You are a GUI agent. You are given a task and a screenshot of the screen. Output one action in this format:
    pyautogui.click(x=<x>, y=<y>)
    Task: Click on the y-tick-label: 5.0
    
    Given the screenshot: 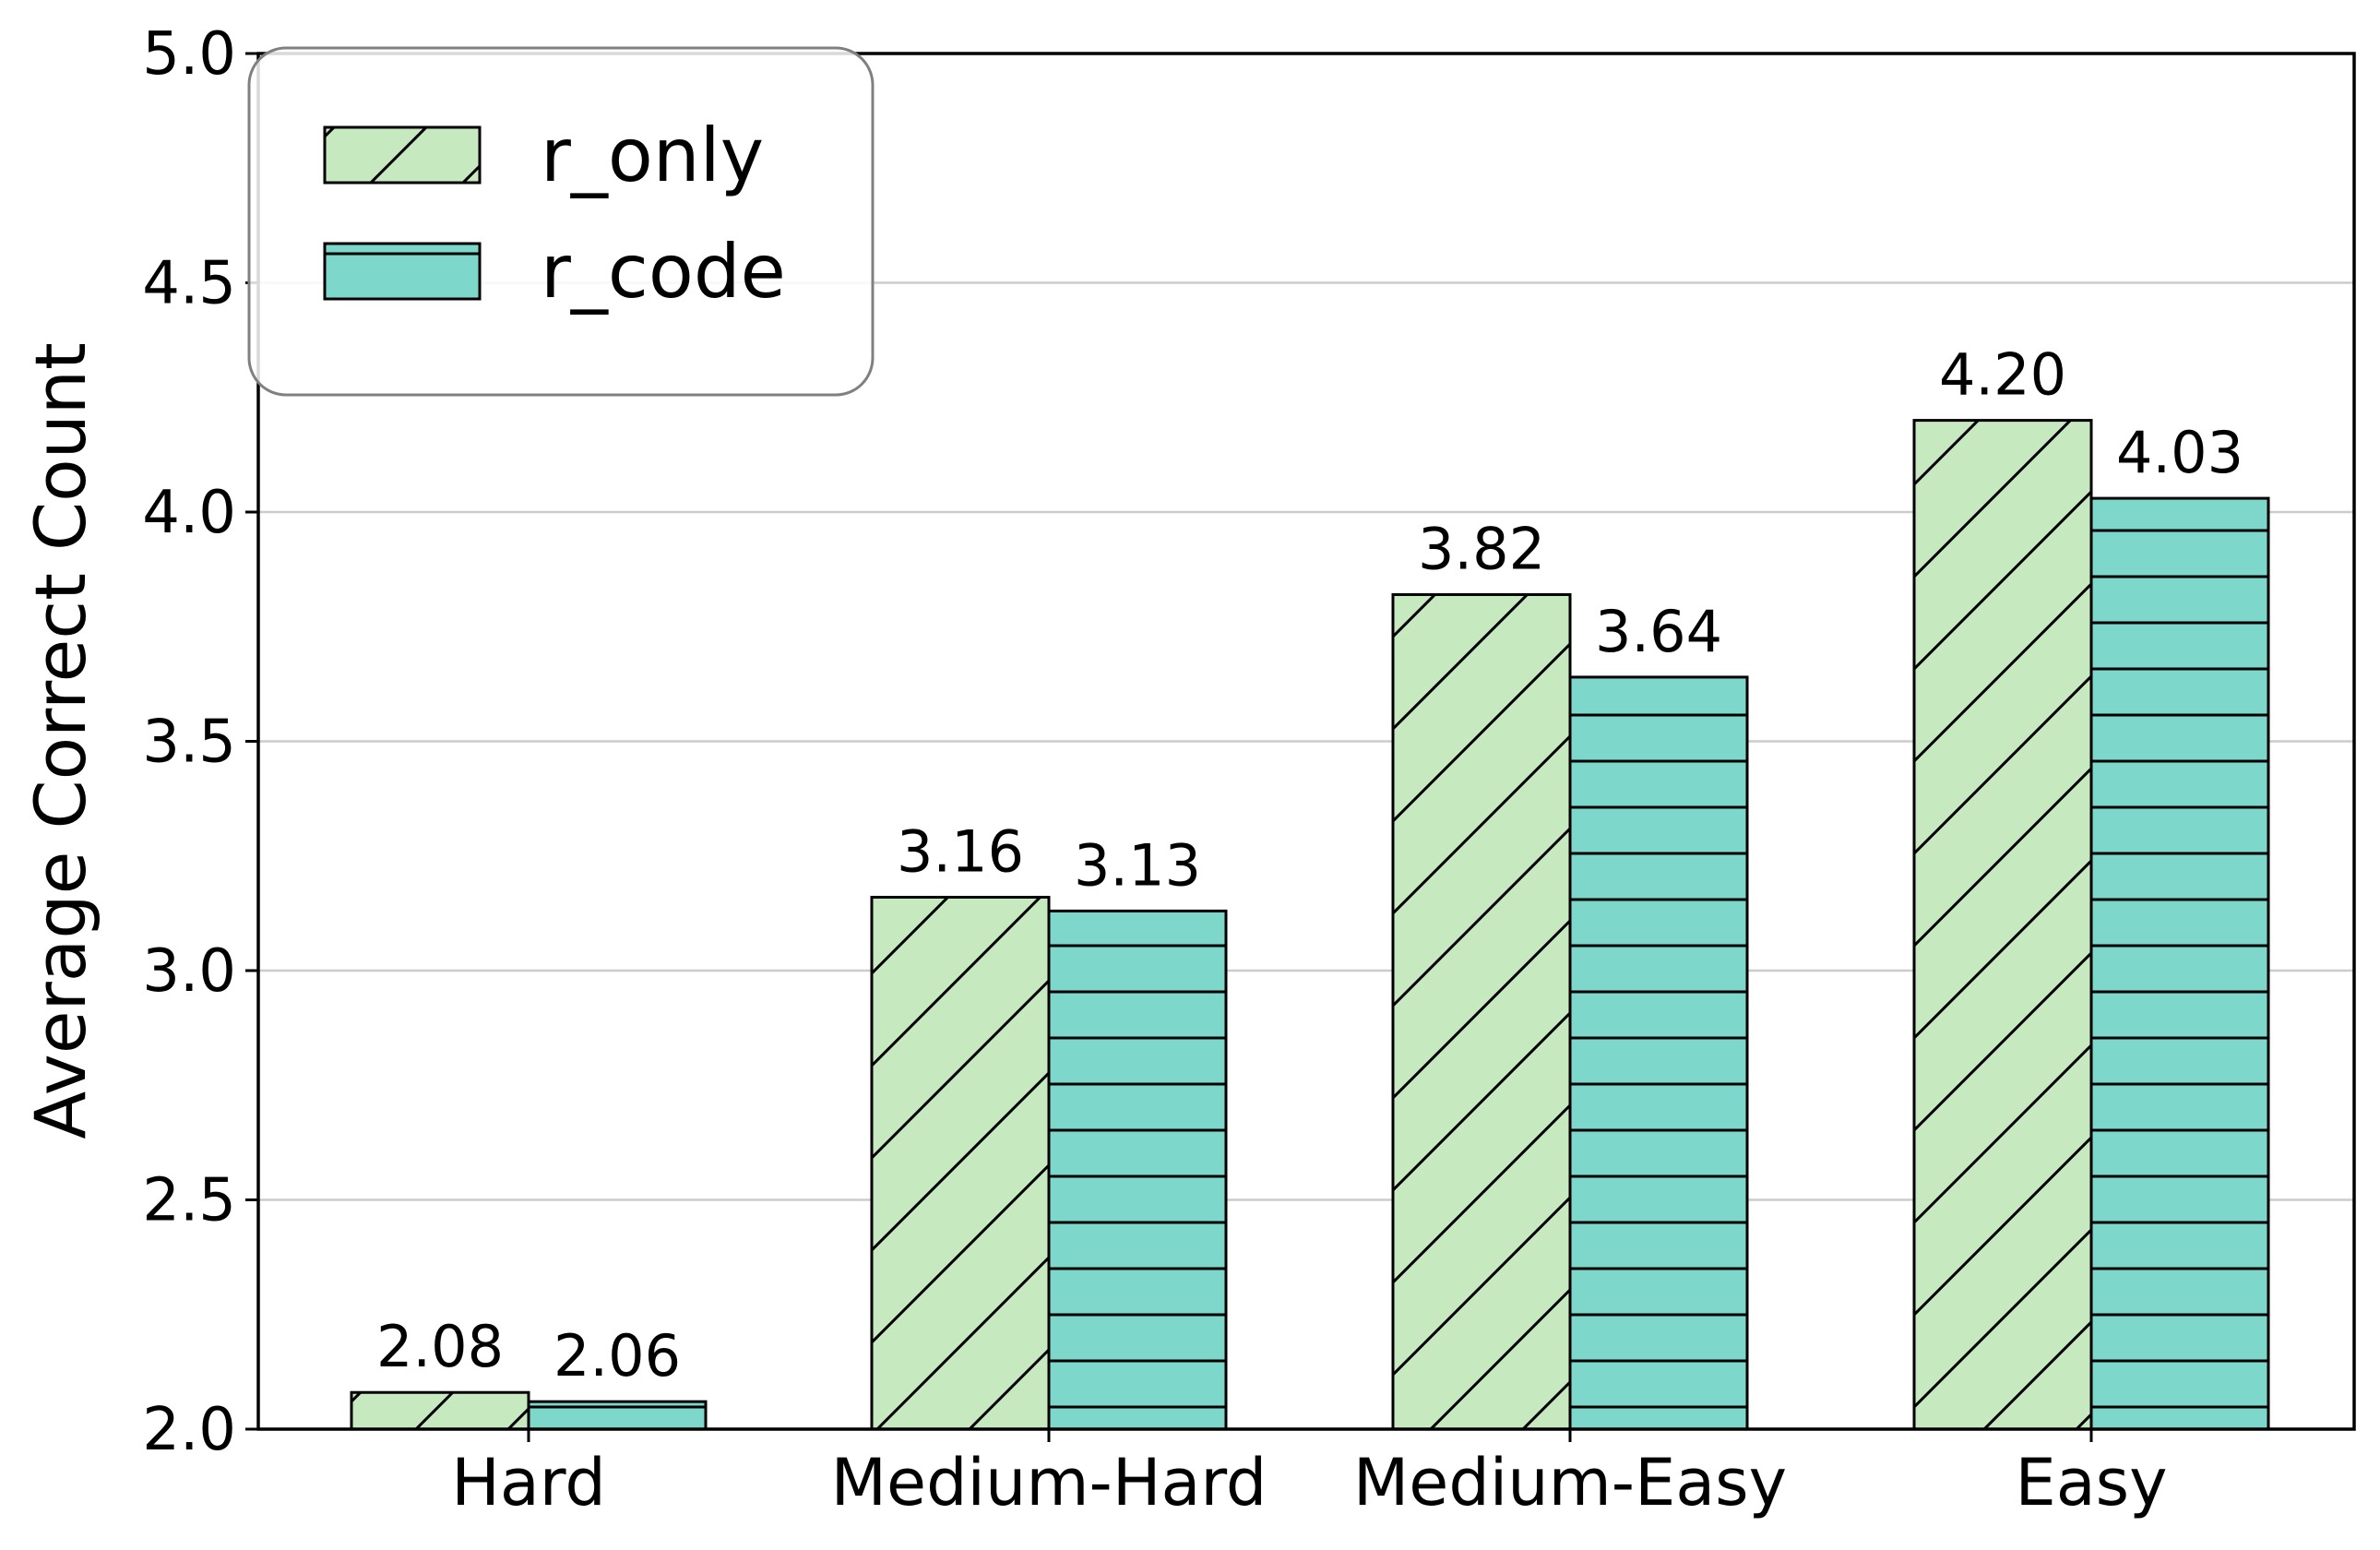 What is the action you would take?
    pyautogui.click(x=189, y=55)
    